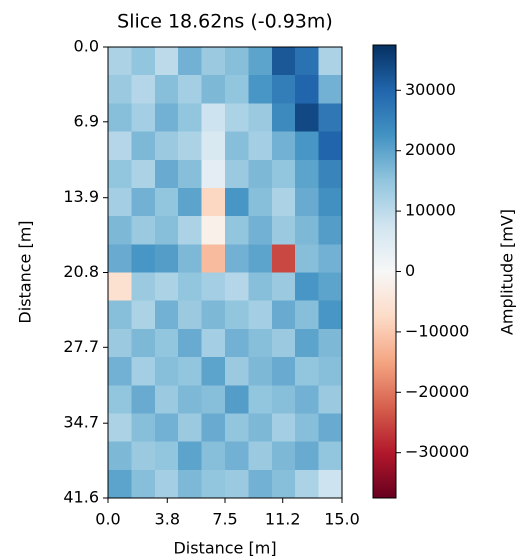 This screenshot has height=560, width=523. I want to click on colorbar-tick-label: 20000, so click(430, 149).